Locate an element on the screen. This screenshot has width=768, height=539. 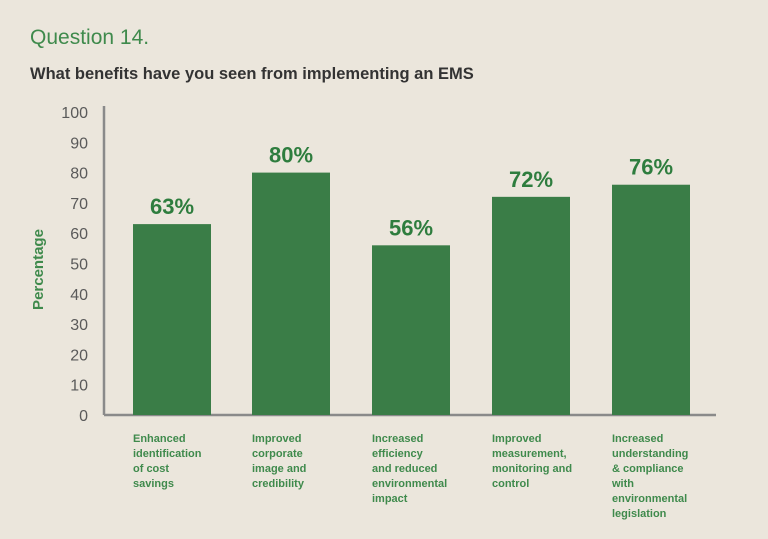
y-tick-label: 30 is located at coordinates (79, 325).